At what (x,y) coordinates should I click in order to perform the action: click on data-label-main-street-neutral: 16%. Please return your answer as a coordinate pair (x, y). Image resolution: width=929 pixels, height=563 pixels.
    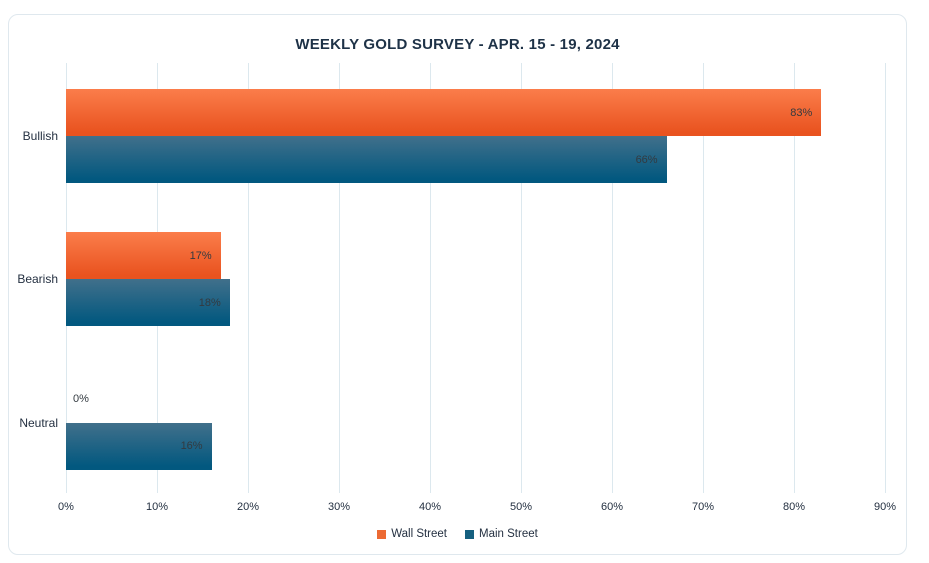
    Looking at the image, I should click on (191, 446).